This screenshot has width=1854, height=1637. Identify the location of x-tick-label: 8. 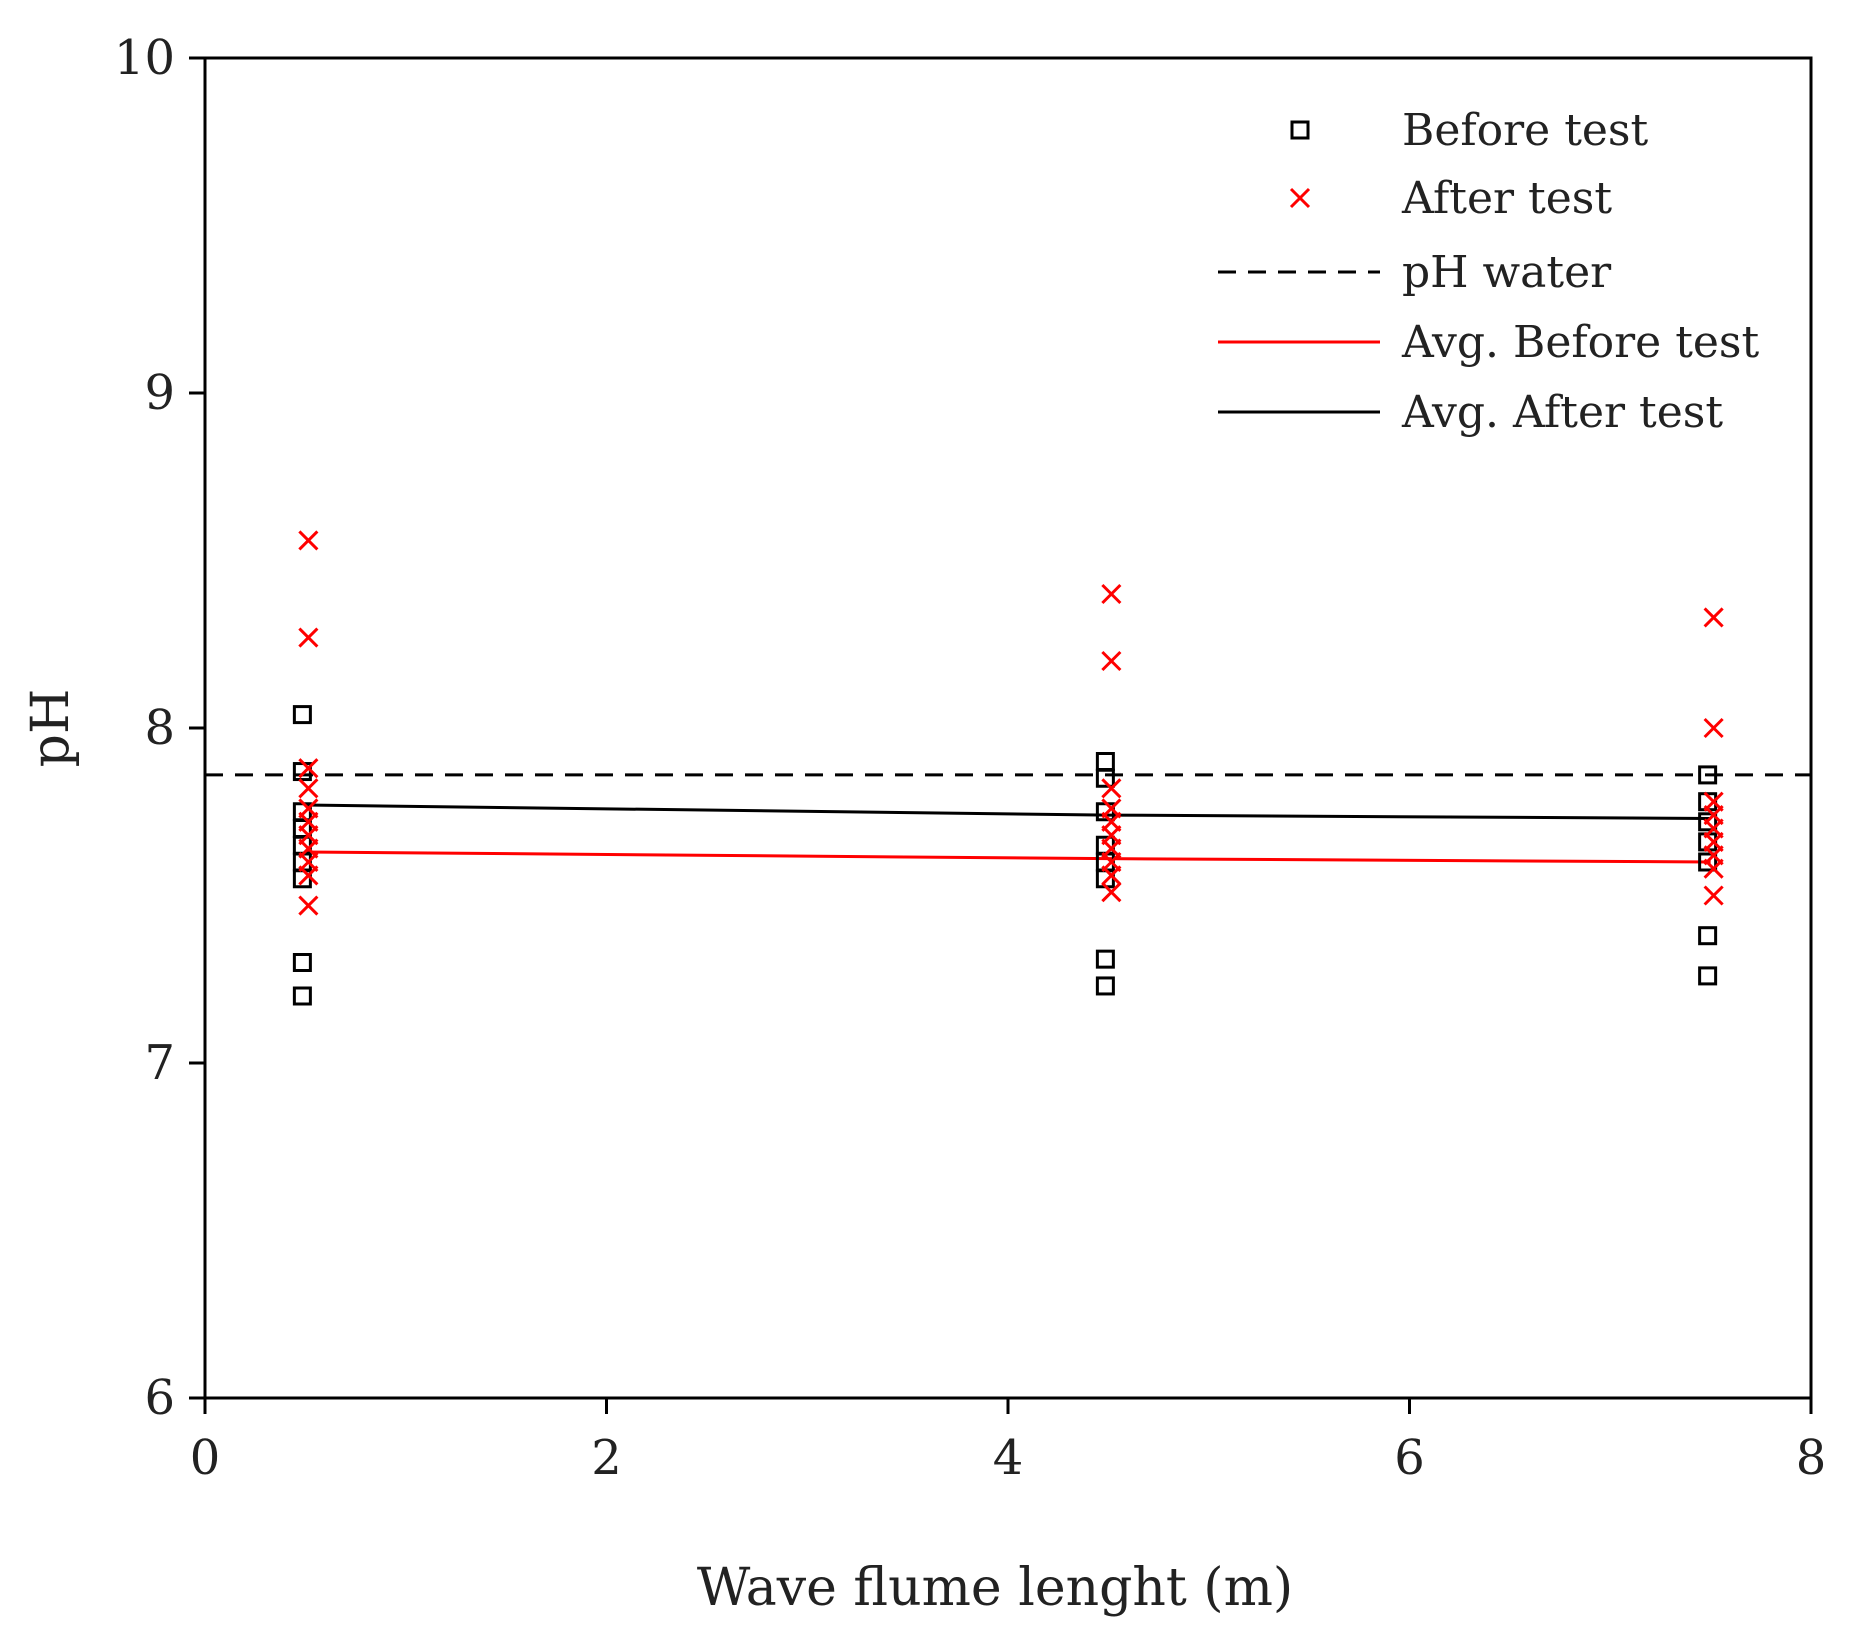
(1811, 1458).